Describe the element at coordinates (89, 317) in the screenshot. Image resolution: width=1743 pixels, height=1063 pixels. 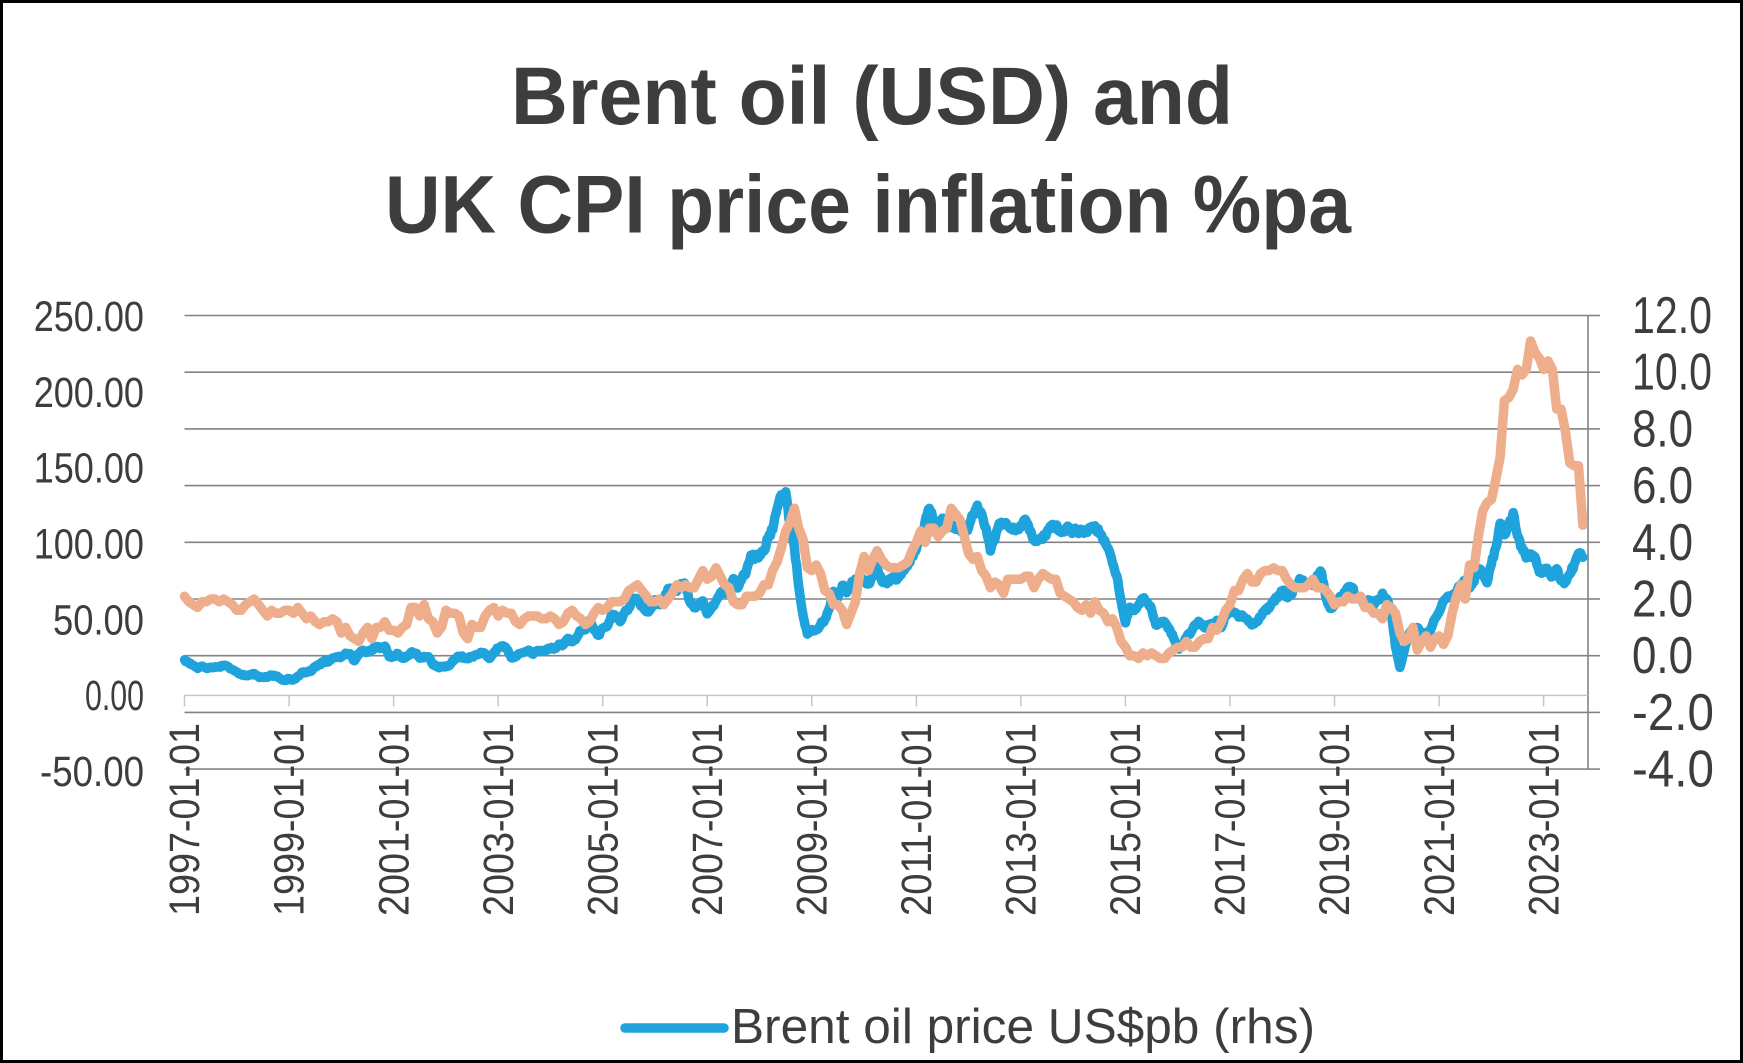
I see `svg-text: 250.00` at that location.